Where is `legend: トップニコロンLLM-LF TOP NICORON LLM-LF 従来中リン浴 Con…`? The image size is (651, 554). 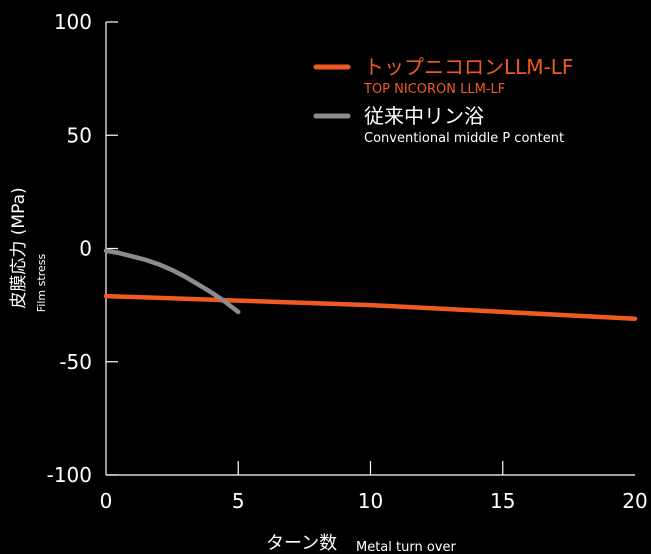 legend: トップニコロンLLM-LF TOP NICORON LLM-LF 従来中リン浴 Con… is located at coordinates (443, 100).